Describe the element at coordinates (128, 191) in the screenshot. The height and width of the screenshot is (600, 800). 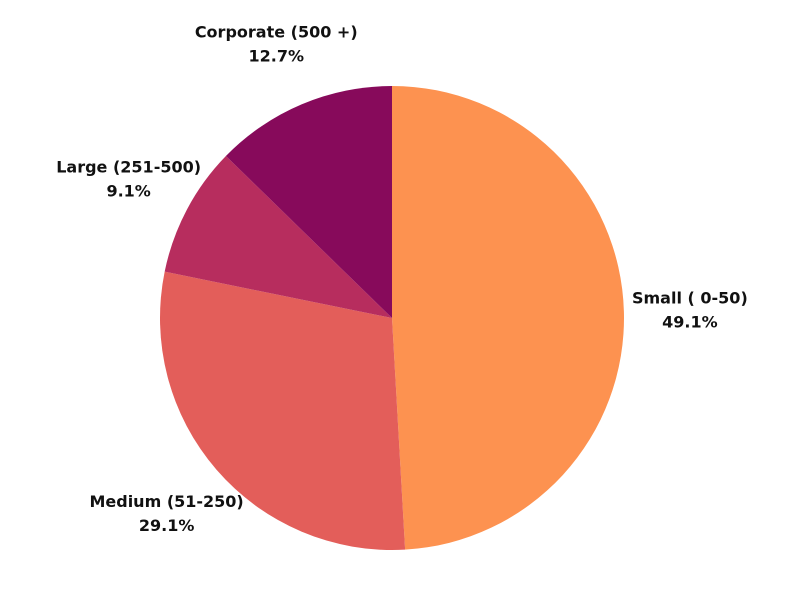
I see `slice-percent-2: 9.1%` at that location.